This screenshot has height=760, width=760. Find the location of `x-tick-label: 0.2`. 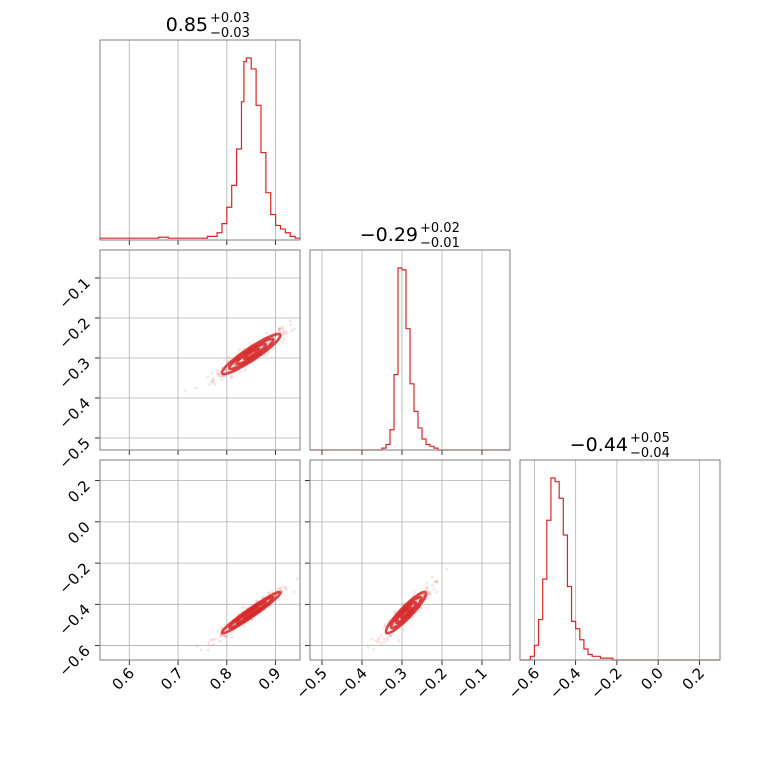

x-tick-label: 0.2 is located at coordinates (694, 679).